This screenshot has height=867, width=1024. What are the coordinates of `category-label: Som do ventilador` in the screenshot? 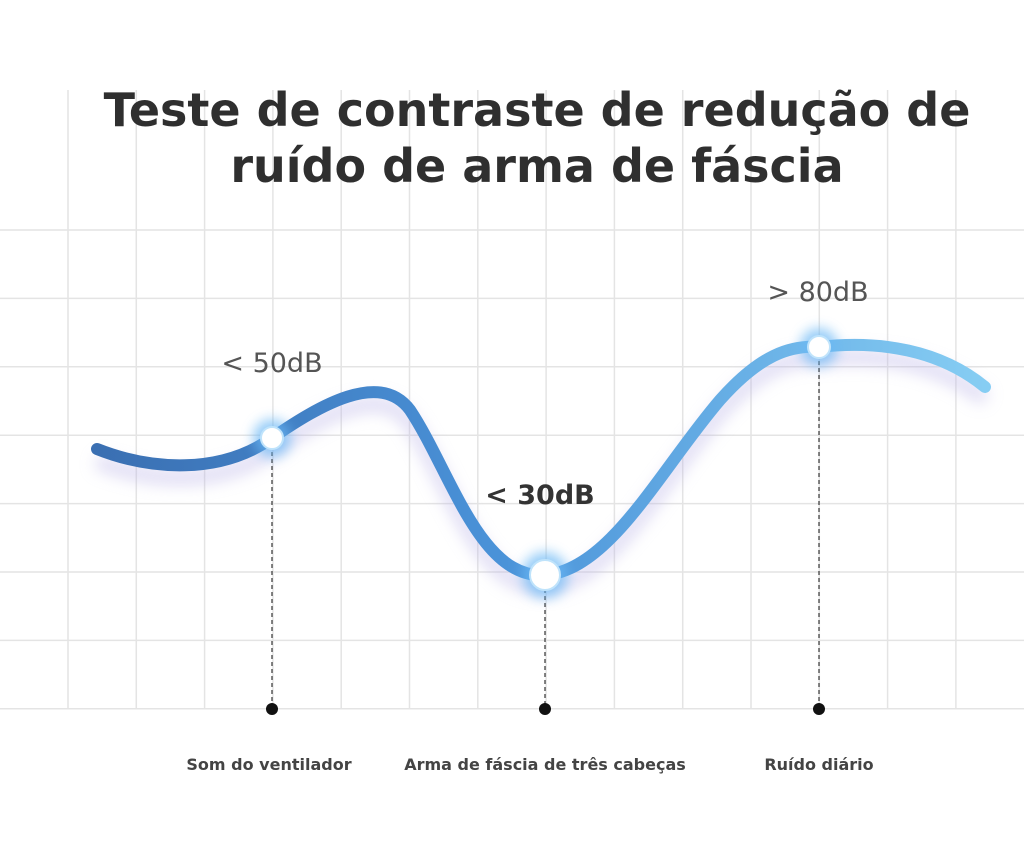 It's located at (268, 764).